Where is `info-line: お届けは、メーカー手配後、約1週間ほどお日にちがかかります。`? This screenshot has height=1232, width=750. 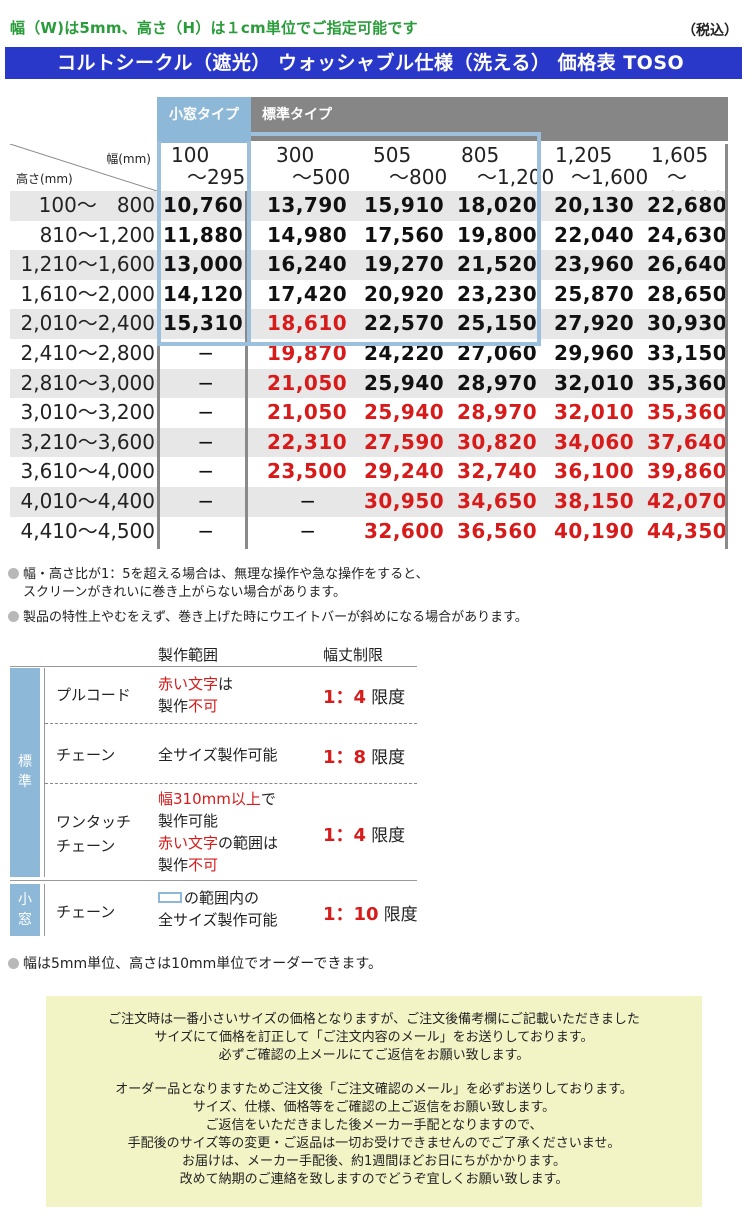
info-line: お届けは、メーカー手配後、約1週間ほどお日にちがかかります。 is located at coordinates (374, 1161).